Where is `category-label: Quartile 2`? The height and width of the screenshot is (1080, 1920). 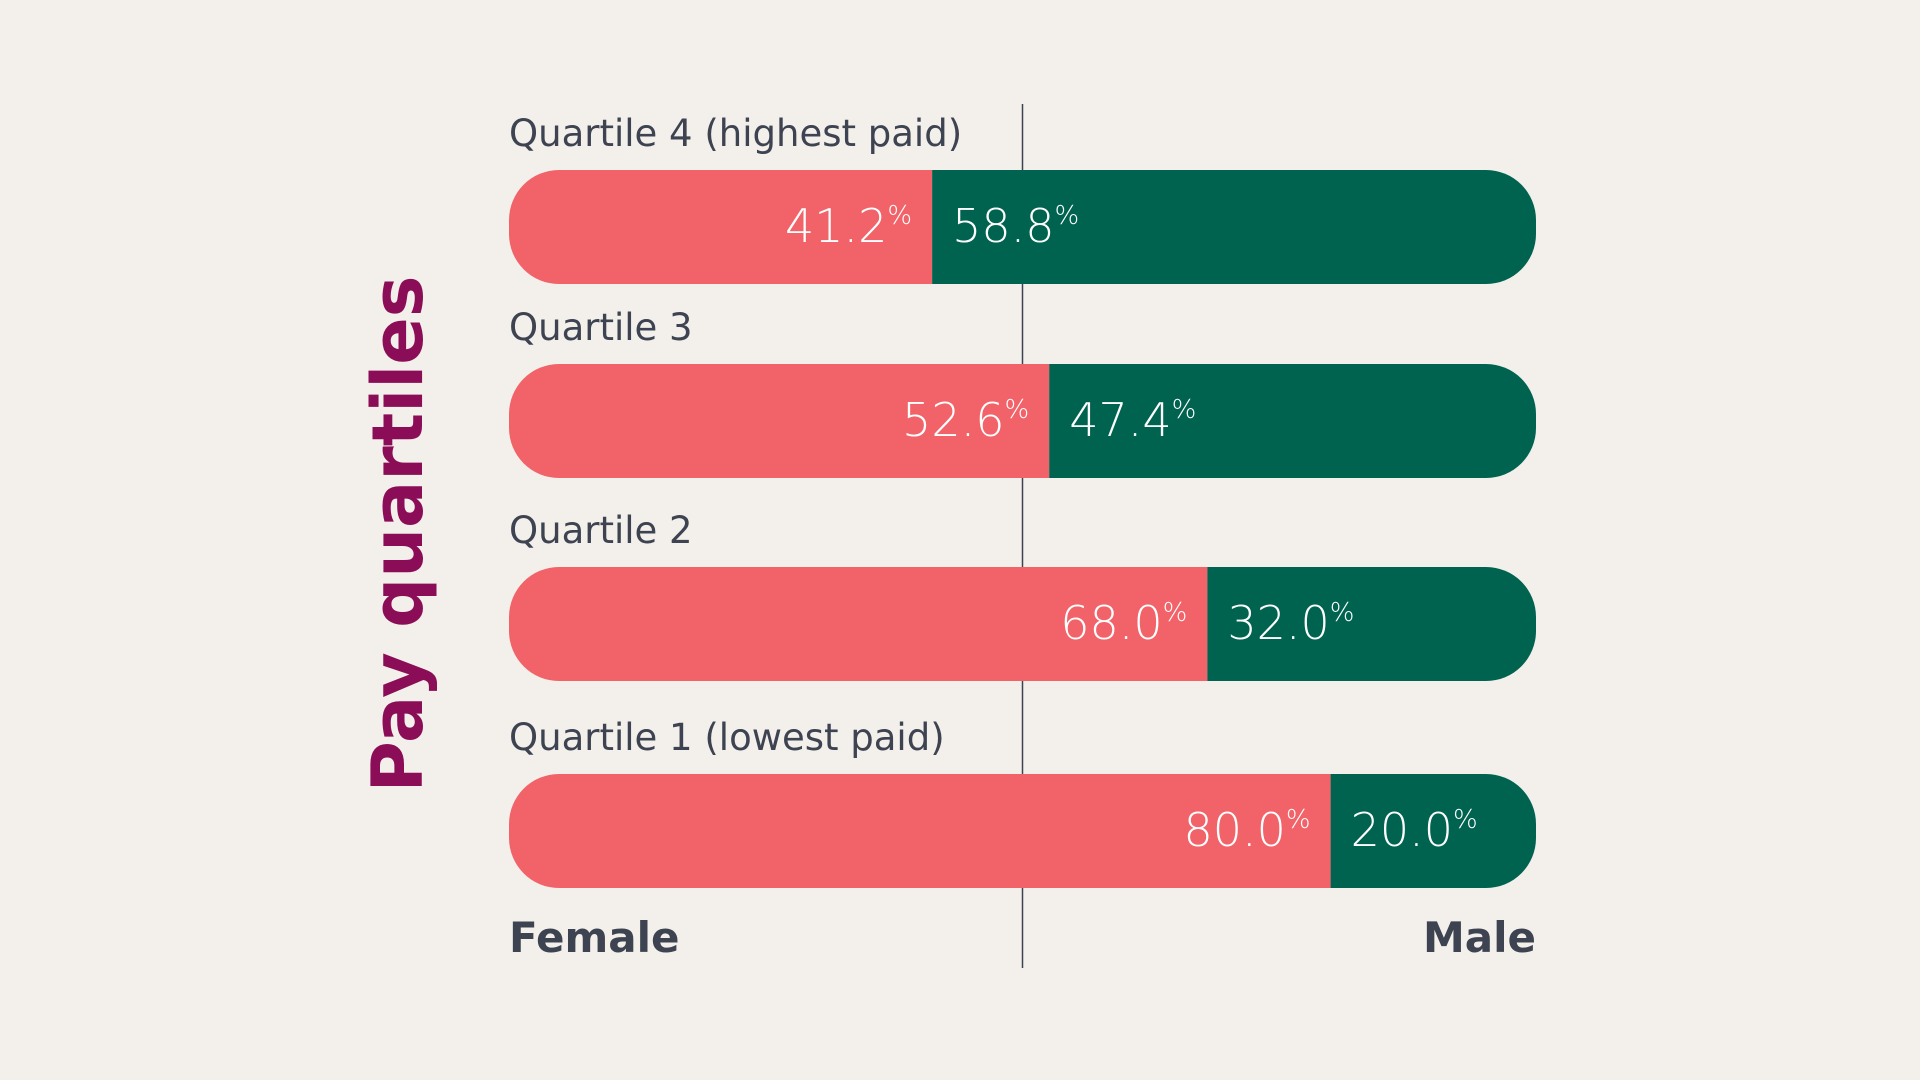
category-label: Quartile 2 is located at coordinates (601, 530).